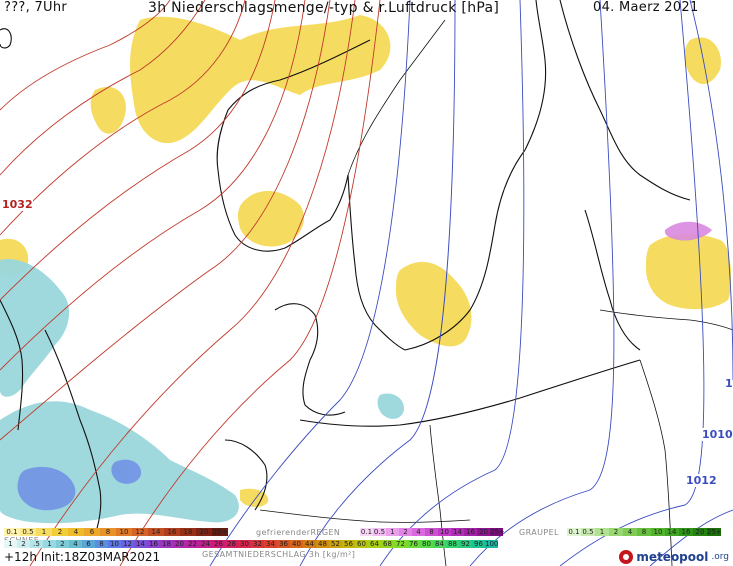 This screenshot has height=566, width=733. Describe the element at coordinates (438, 495) in the screenshot. I see `border-pl-de` at that location.